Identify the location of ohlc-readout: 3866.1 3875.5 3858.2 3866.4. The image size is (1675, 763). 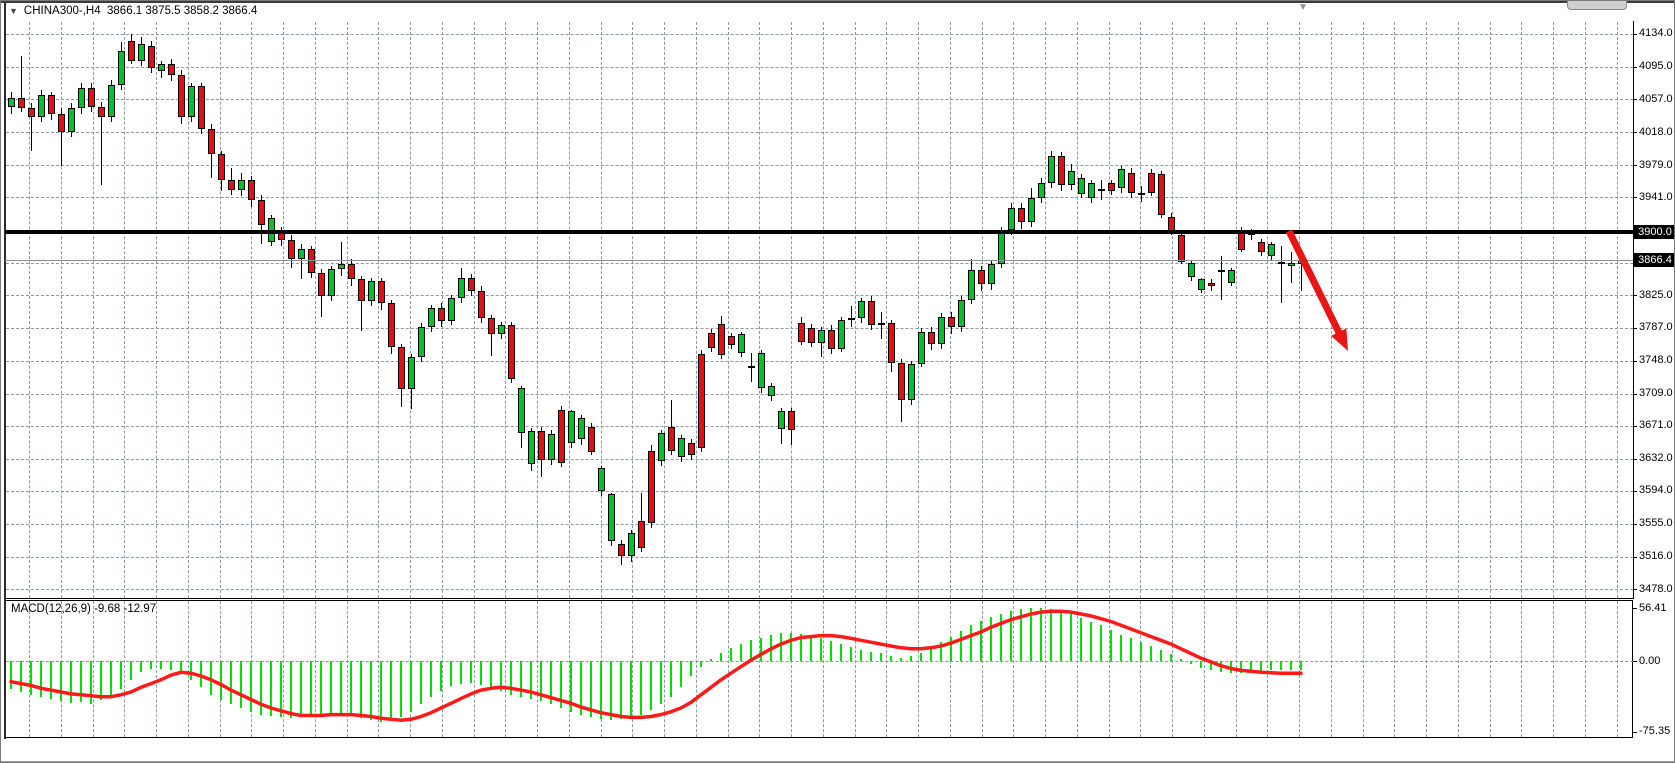
(182, 11).